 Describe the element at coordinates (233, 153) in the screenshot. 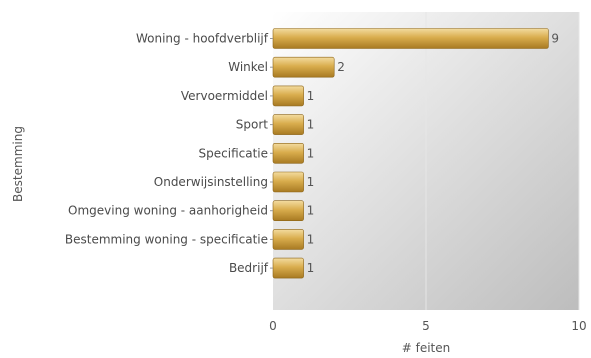

I see `category-label: Specificatie` at that location.